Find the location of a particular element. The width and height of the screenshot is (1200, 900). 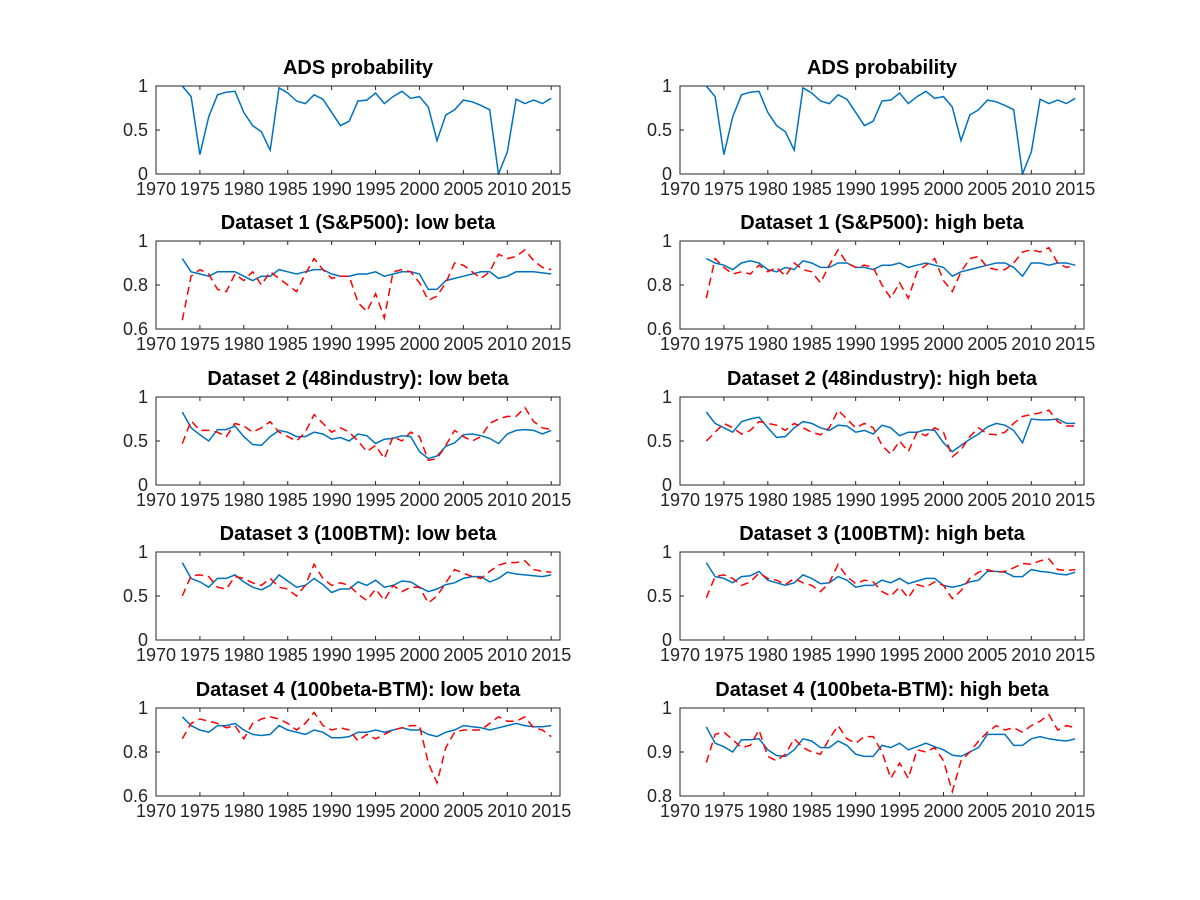

axes-box is located at coordinates (882, 752).